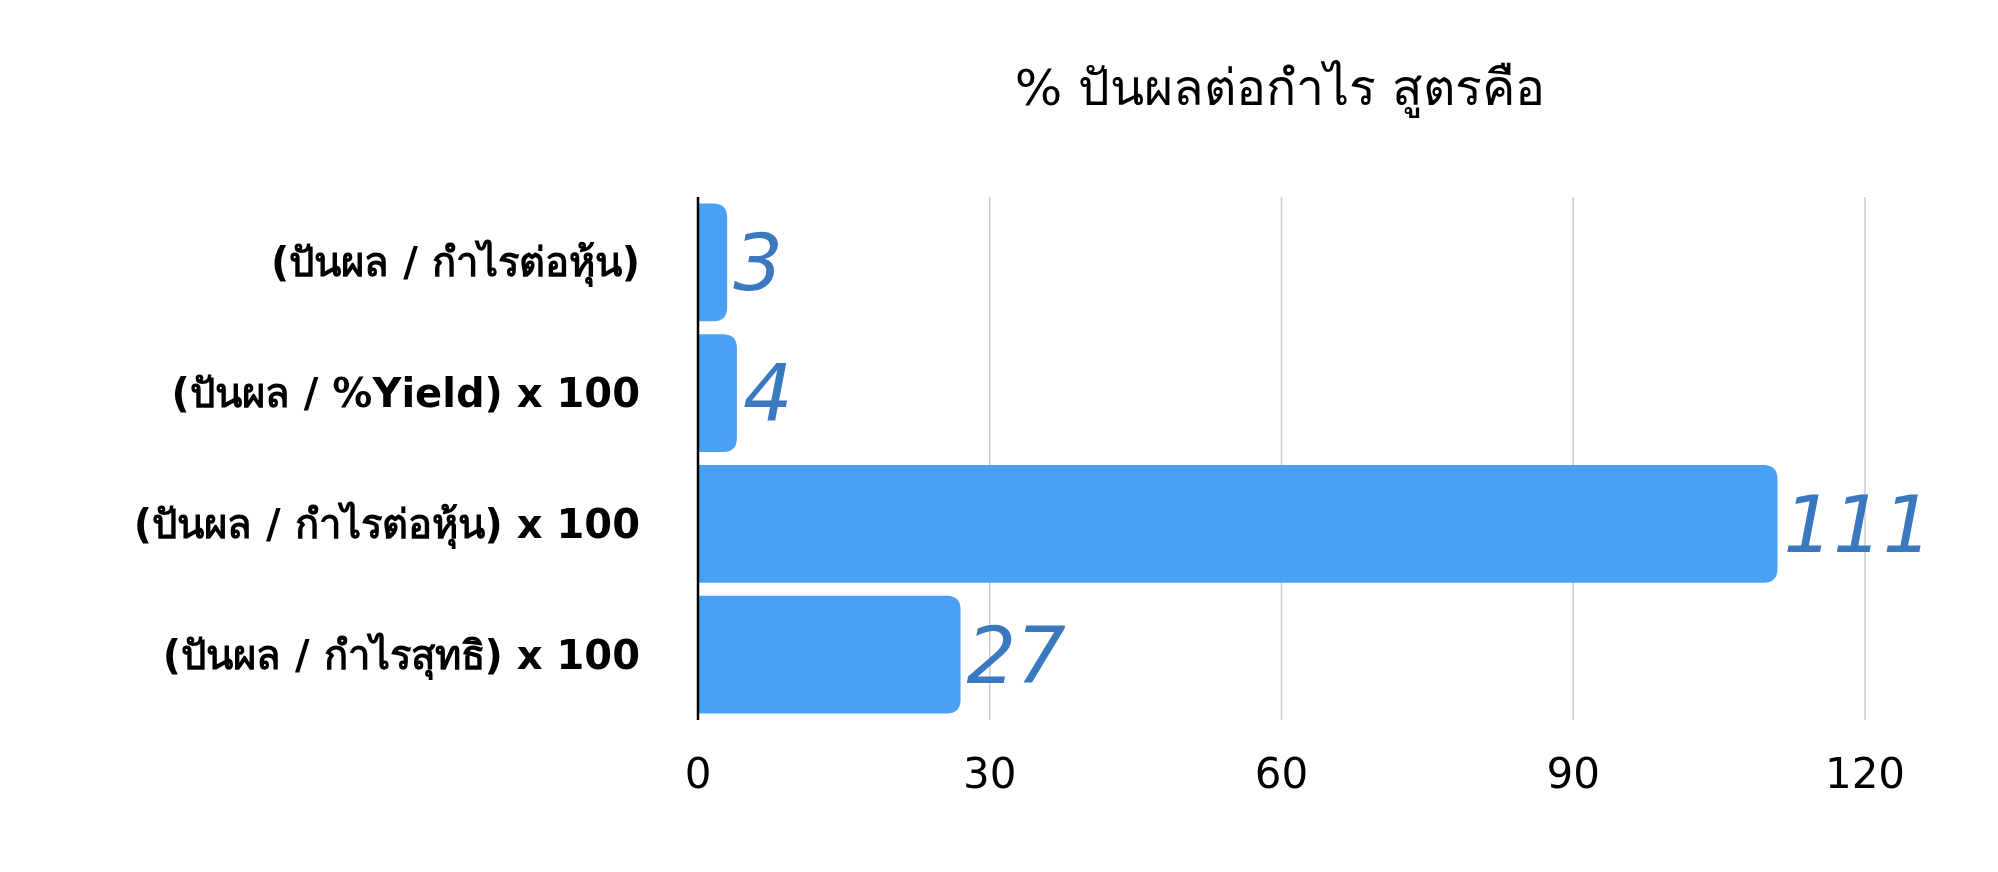 The image size is (1998, 872). Describe the element at coordinates (990, 773) in the screenshot. I see `xtick: 30` at that location.